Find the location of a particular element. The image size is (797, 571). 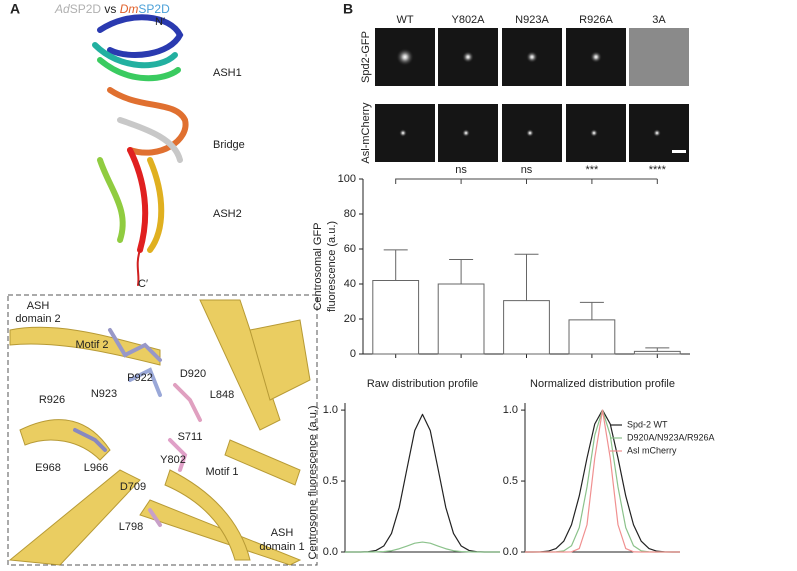

residue-label: L966 is located at coordinates (96, 468).